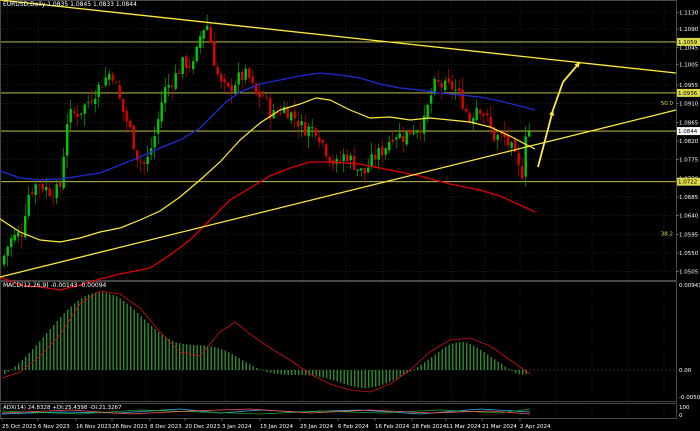  What do you see at coordinates (55, 285) in the screenshot?
I see `macd-label: MACD(12,26,9) -0.00143 -0.00094` at bounding box center [55, 285].